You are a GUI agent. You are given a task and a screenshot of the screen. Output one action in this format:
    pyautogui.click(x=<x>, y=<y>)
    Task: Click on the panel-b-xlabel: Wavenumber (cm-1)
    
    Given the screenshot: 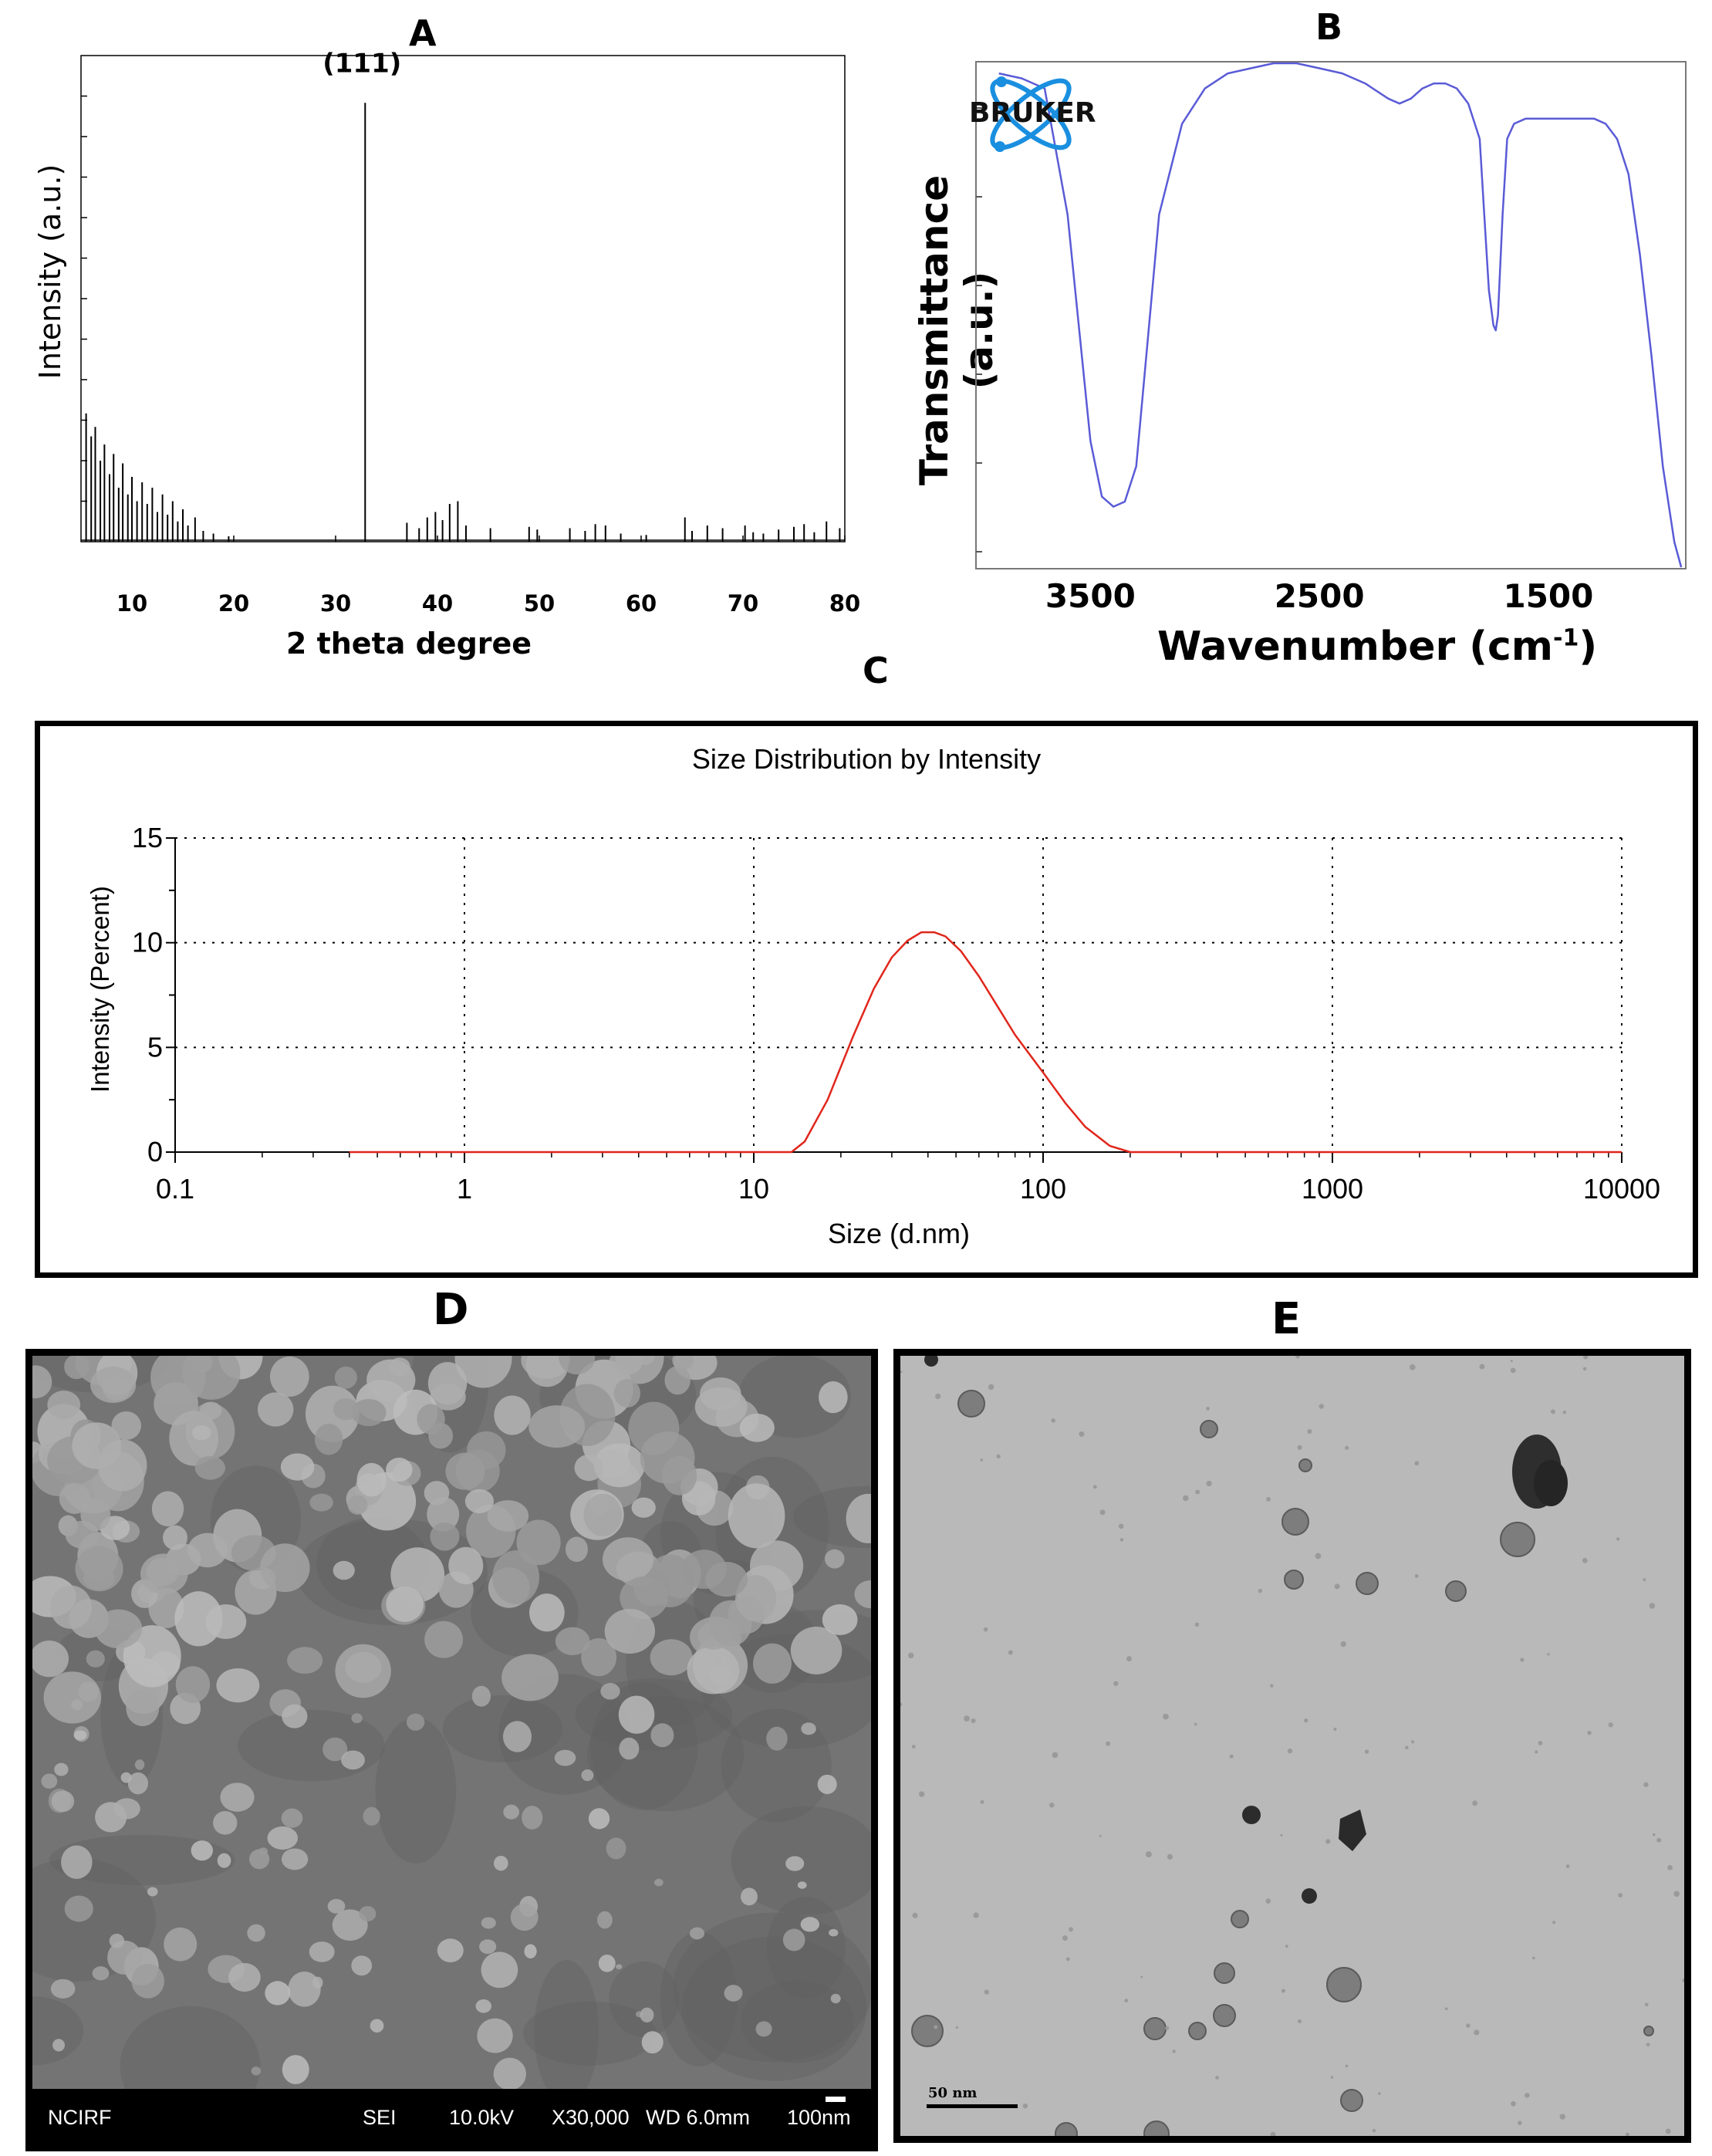 What is the action you would take?
    pyautogui.click(x=1388, y=646)
    